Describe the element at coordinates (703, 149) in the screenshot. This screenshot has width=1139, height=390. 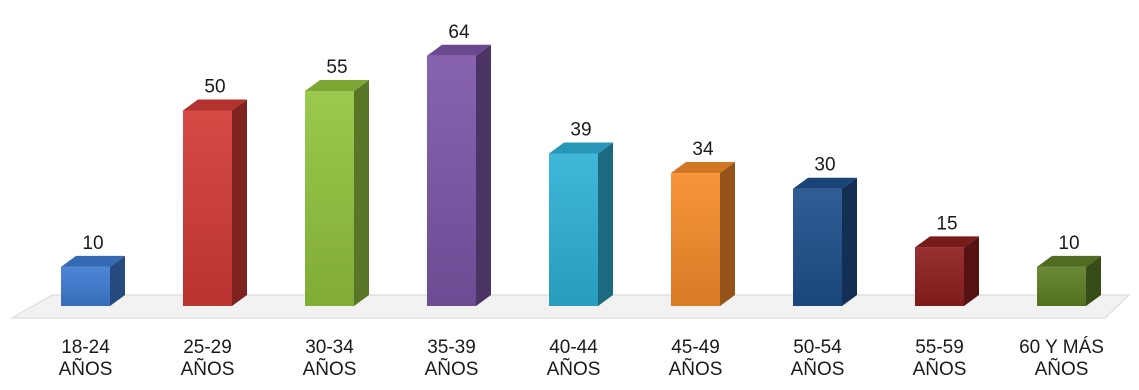
I see `value-label: 34` at that location.